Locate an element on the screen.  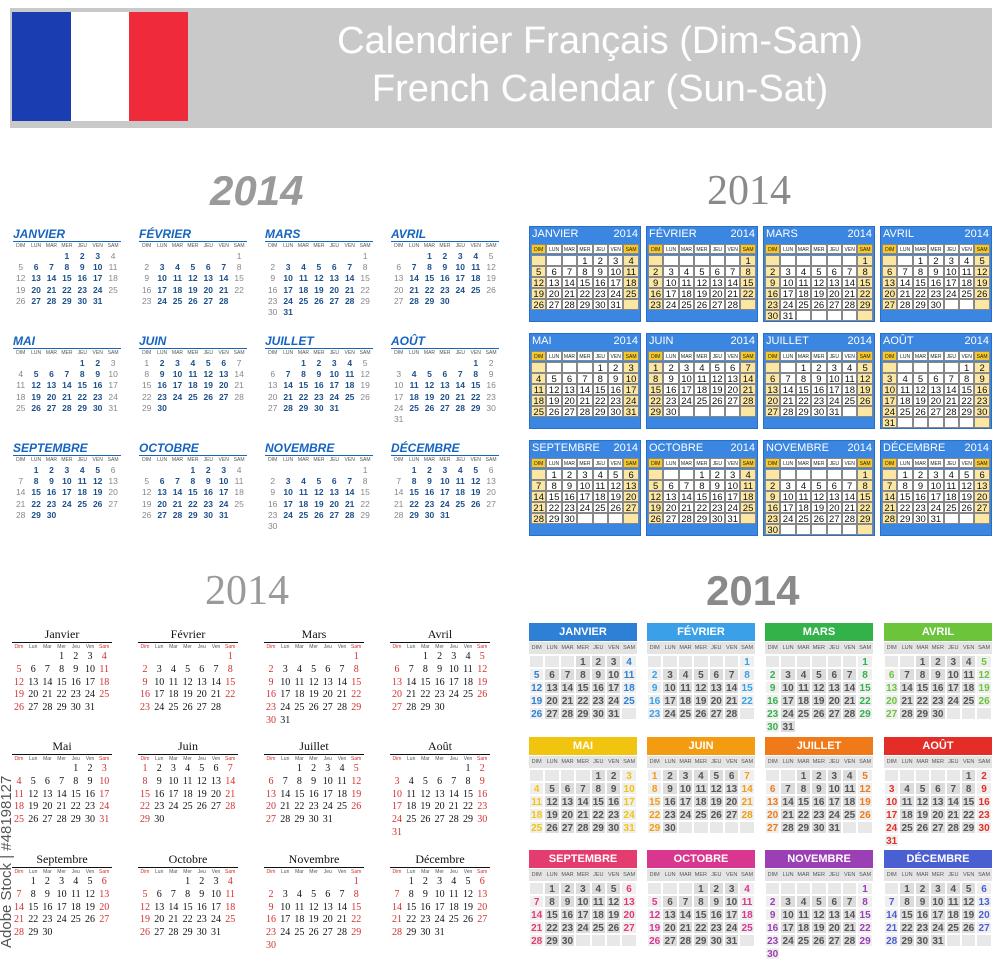
weekday-header: SAM is located at coordinates (629, 875).